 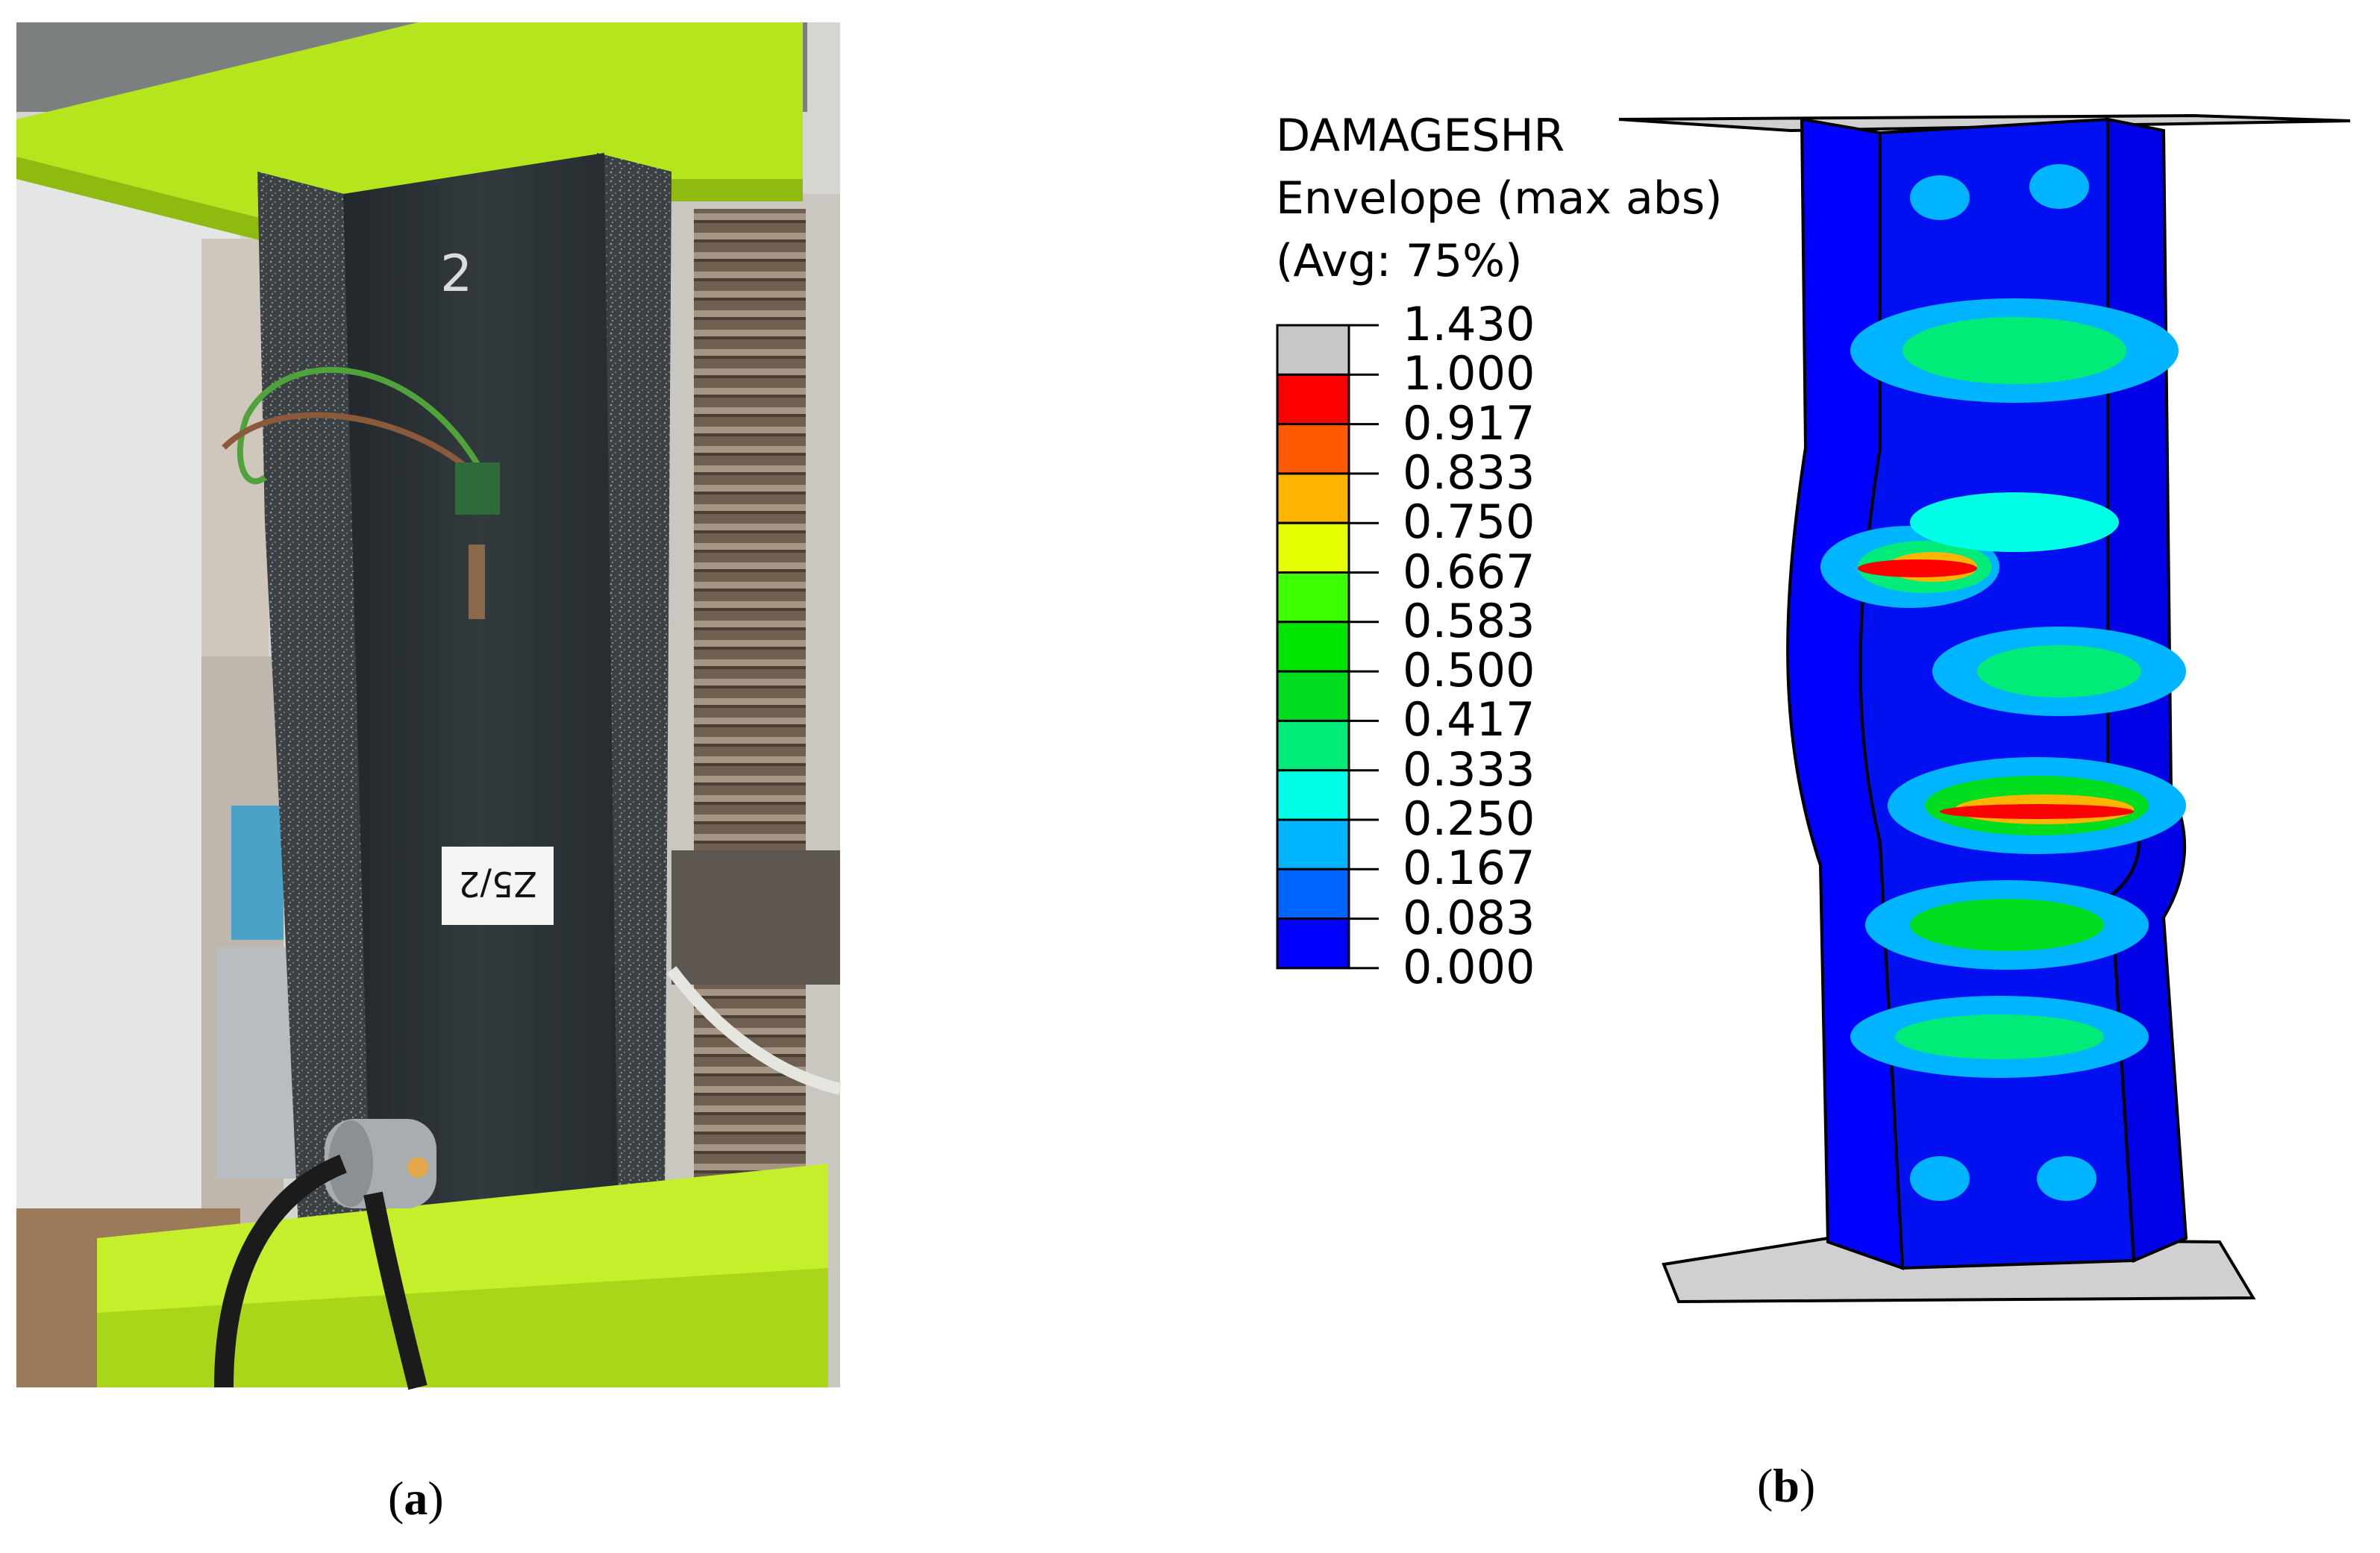 I want to click on damage-contours, so click(x=2003, y=682).